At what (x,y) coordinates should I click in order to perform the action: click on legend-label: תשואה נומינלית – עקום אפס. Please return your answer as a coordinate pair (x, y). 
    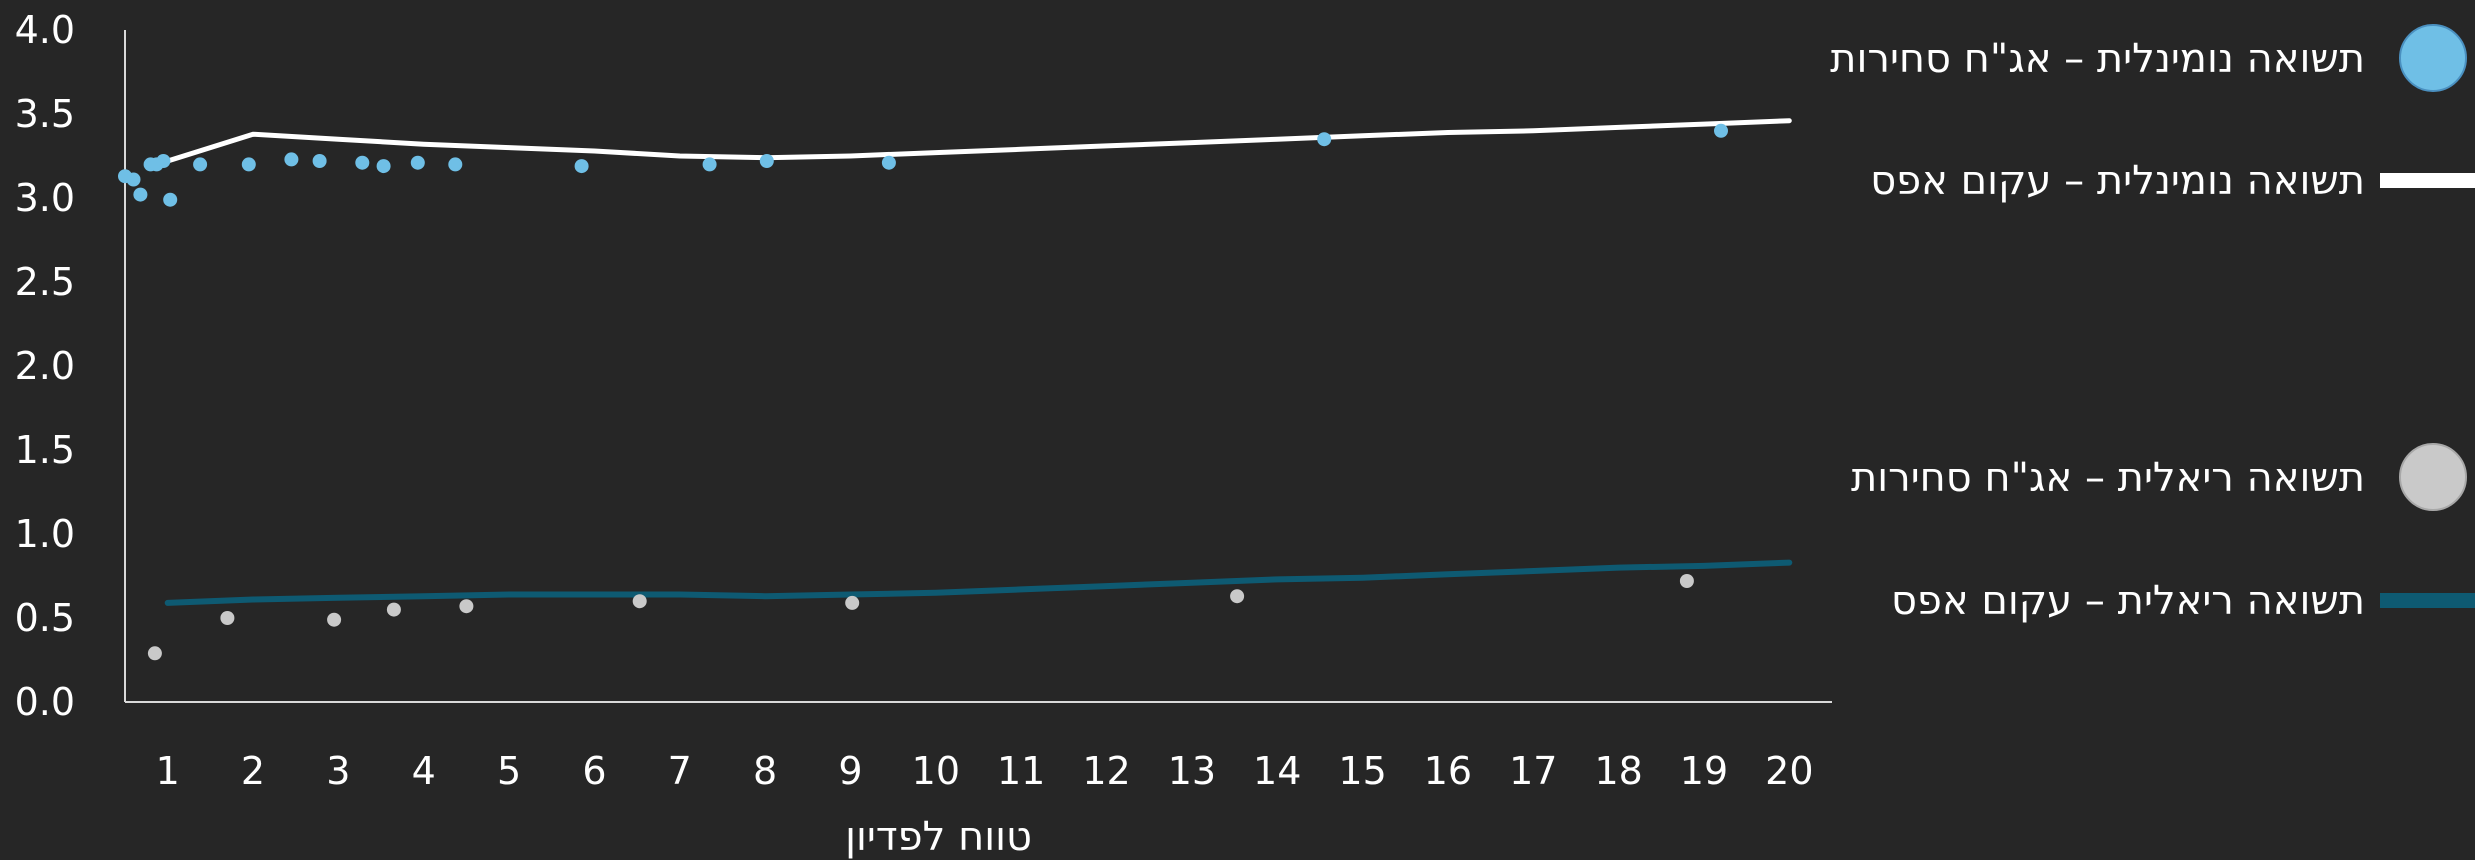
    Looking at the image, I should click on (2117, 181).